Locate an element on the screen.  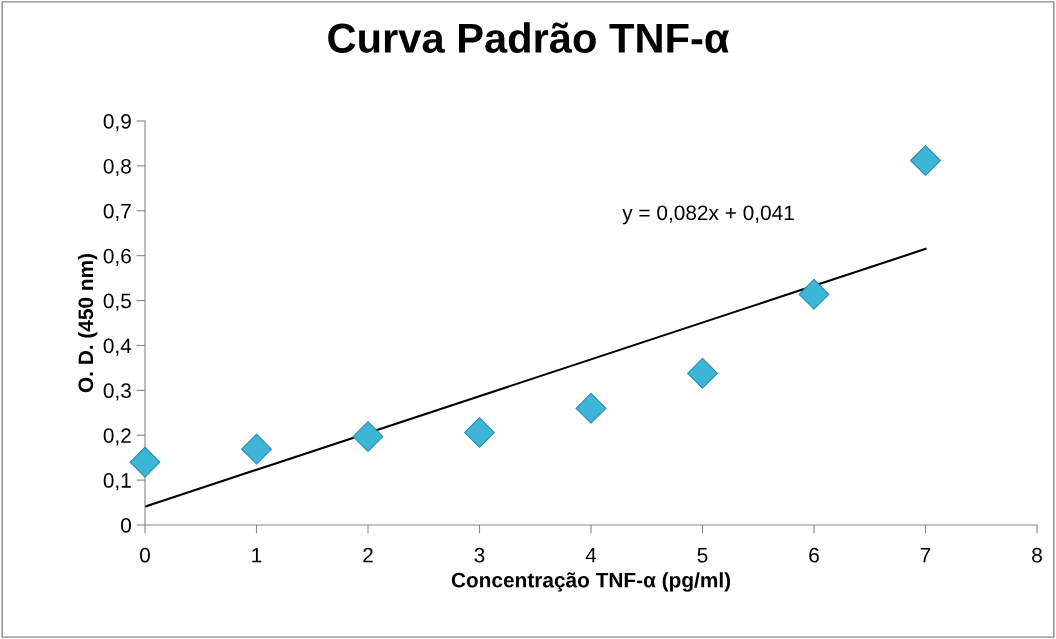
y-axis-title: O. D. (450 nm) is located at coordinates (87, 323).